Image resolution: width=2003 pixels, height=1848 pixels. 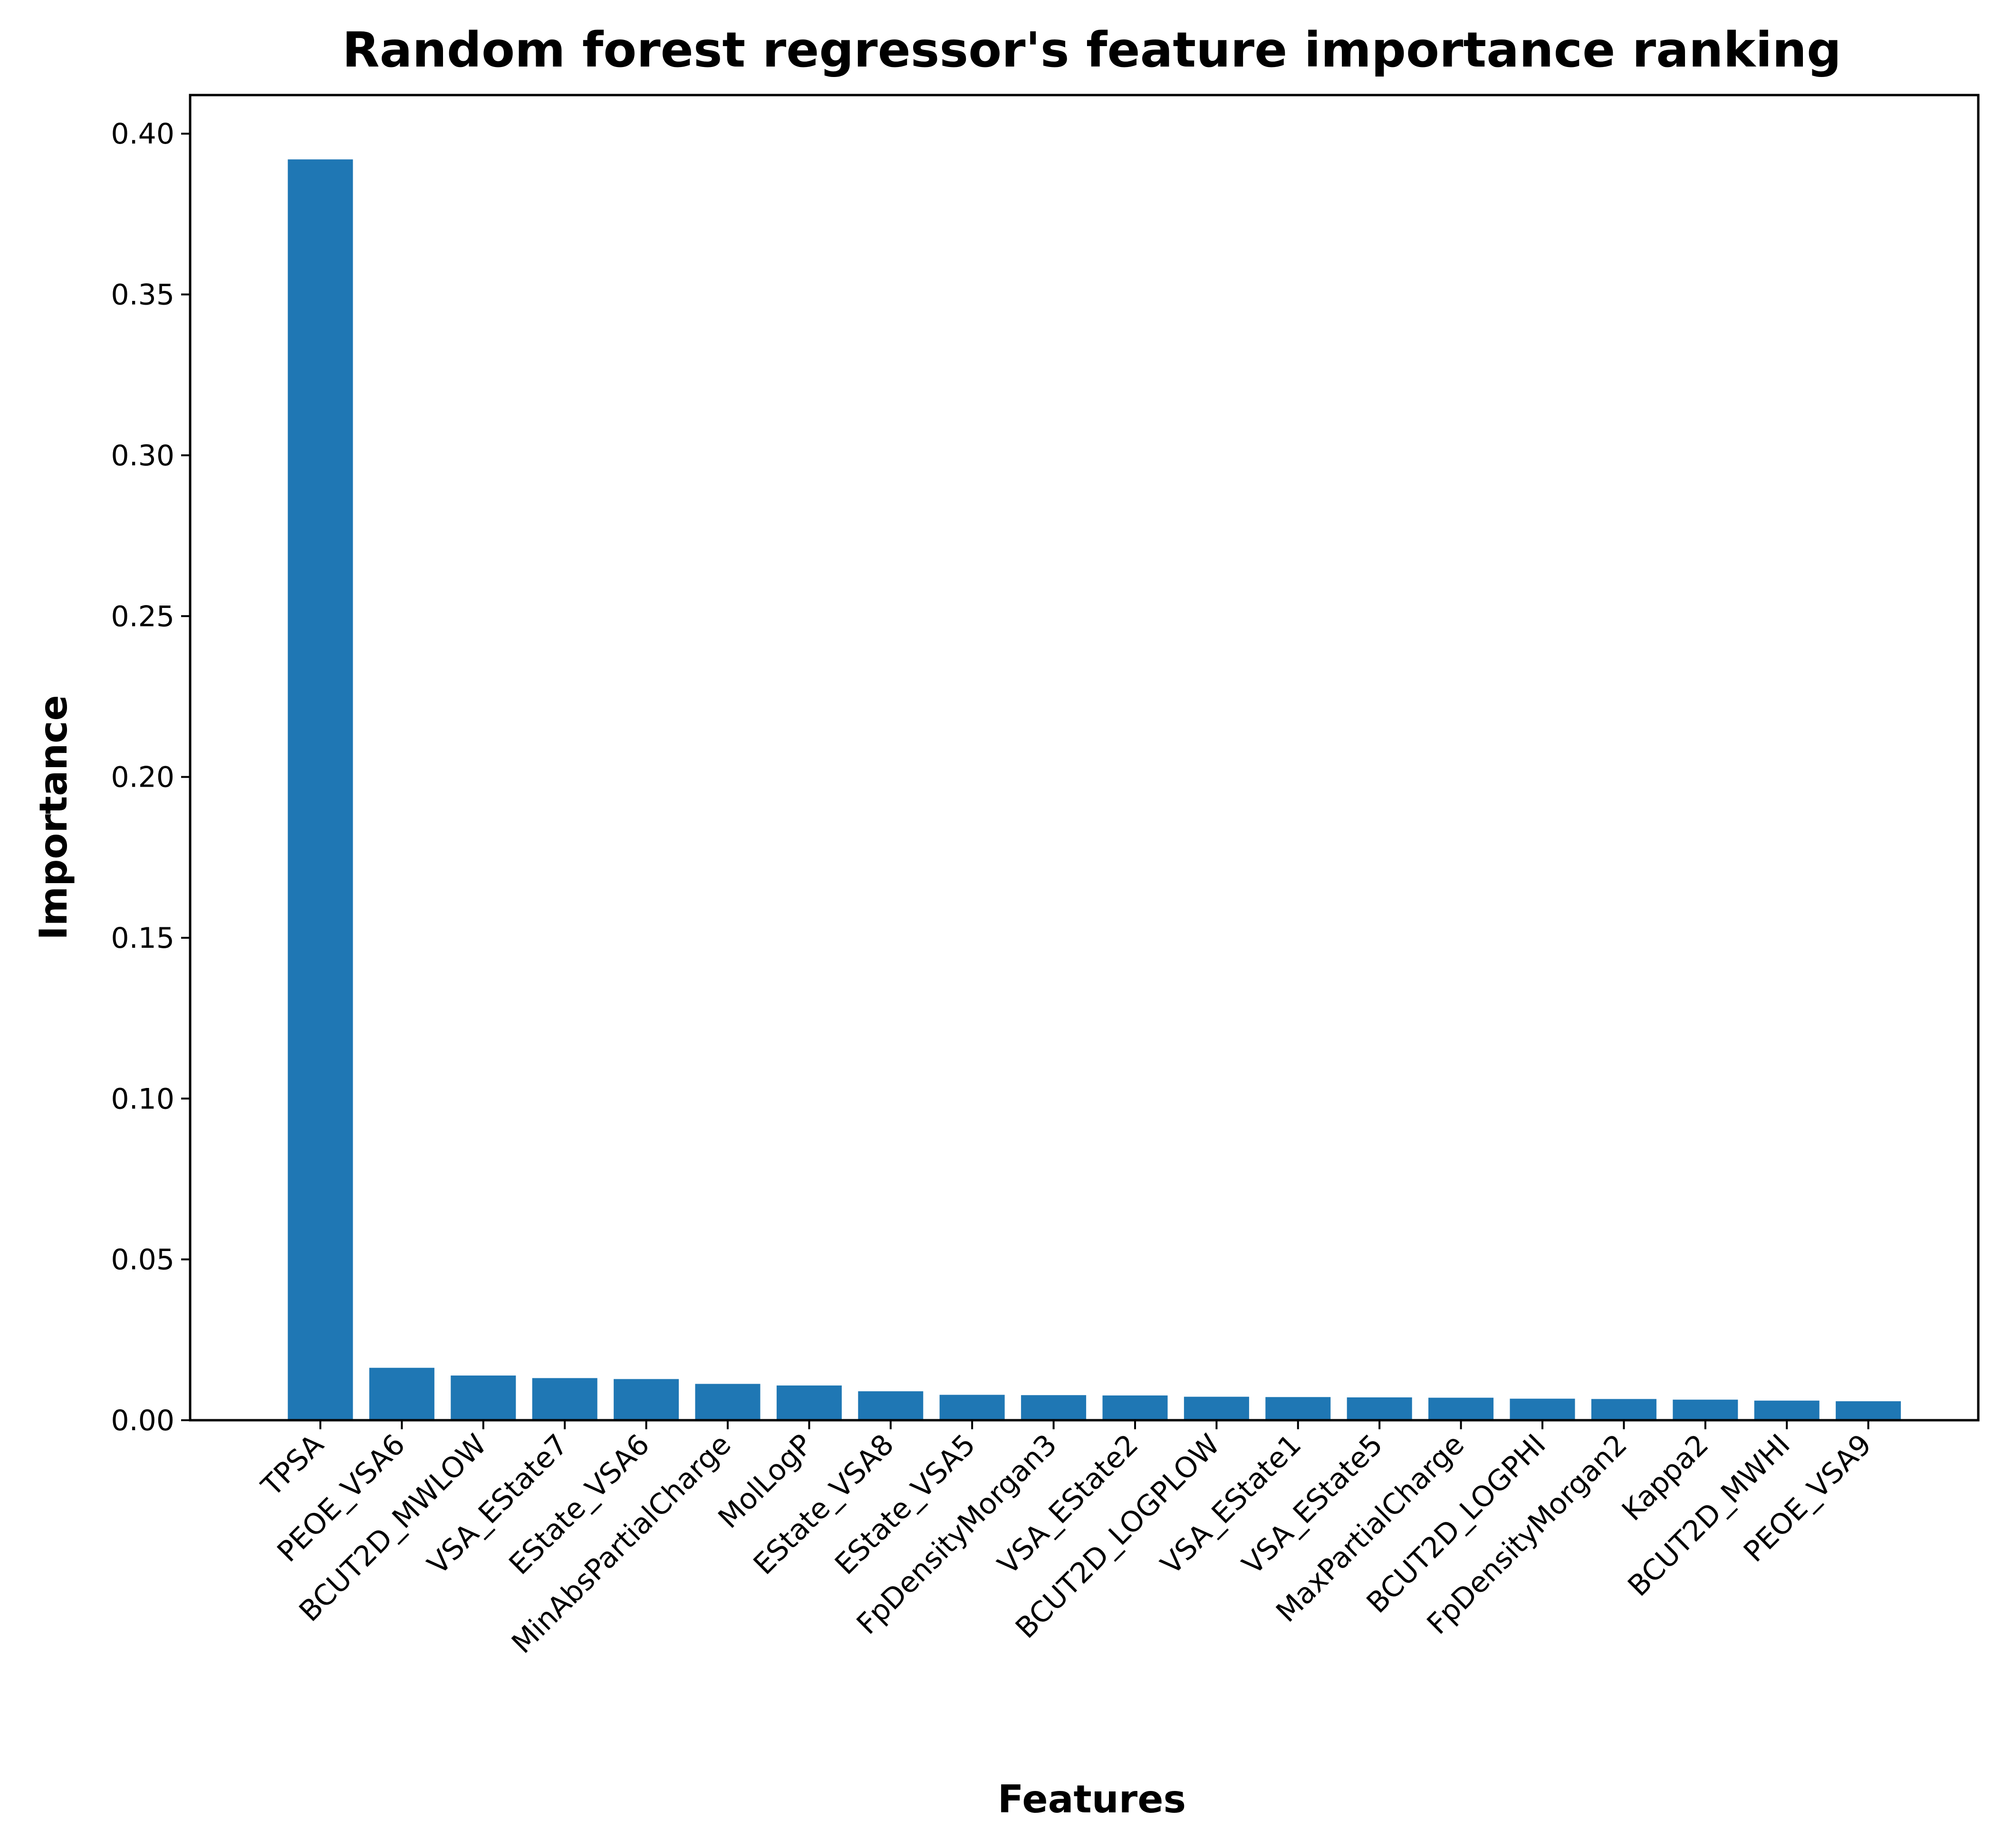 I want to click on y-tick-label: 0.05, so click(x=142, y=1260).